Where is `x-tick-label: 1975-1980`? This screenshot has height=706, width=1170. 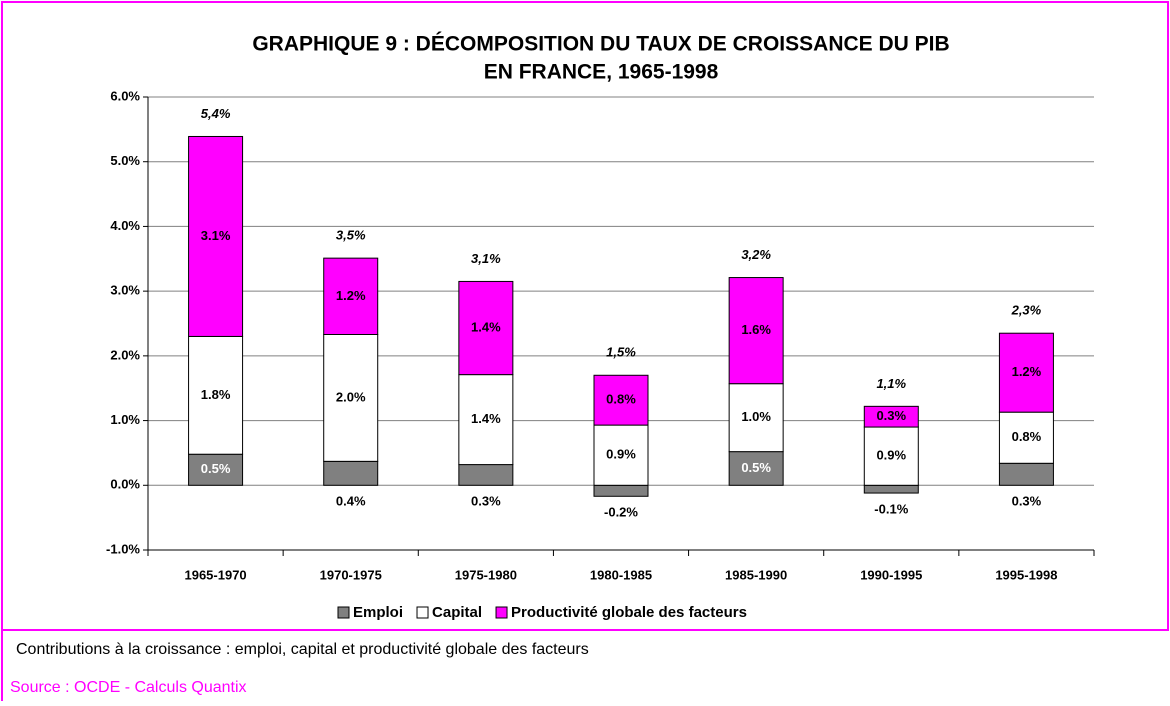 x-tick-label: 1975-1980 is located at coordinates (486, 574).